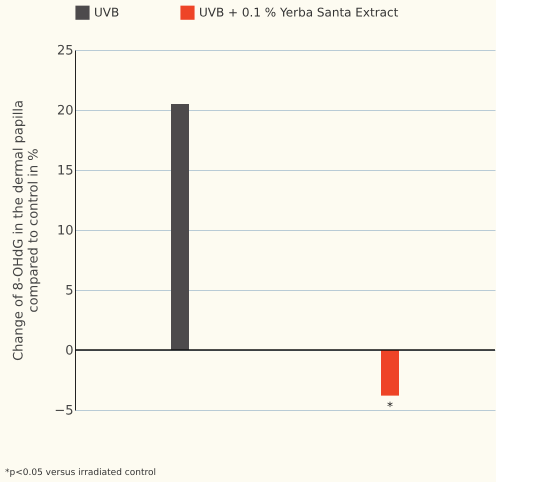 The height and width of the screenshot is (502, 538). What do you see at coordinates (69, 291) in the screenshot?
I see `y-tick-label: 5` at bounding box center [69, 291].